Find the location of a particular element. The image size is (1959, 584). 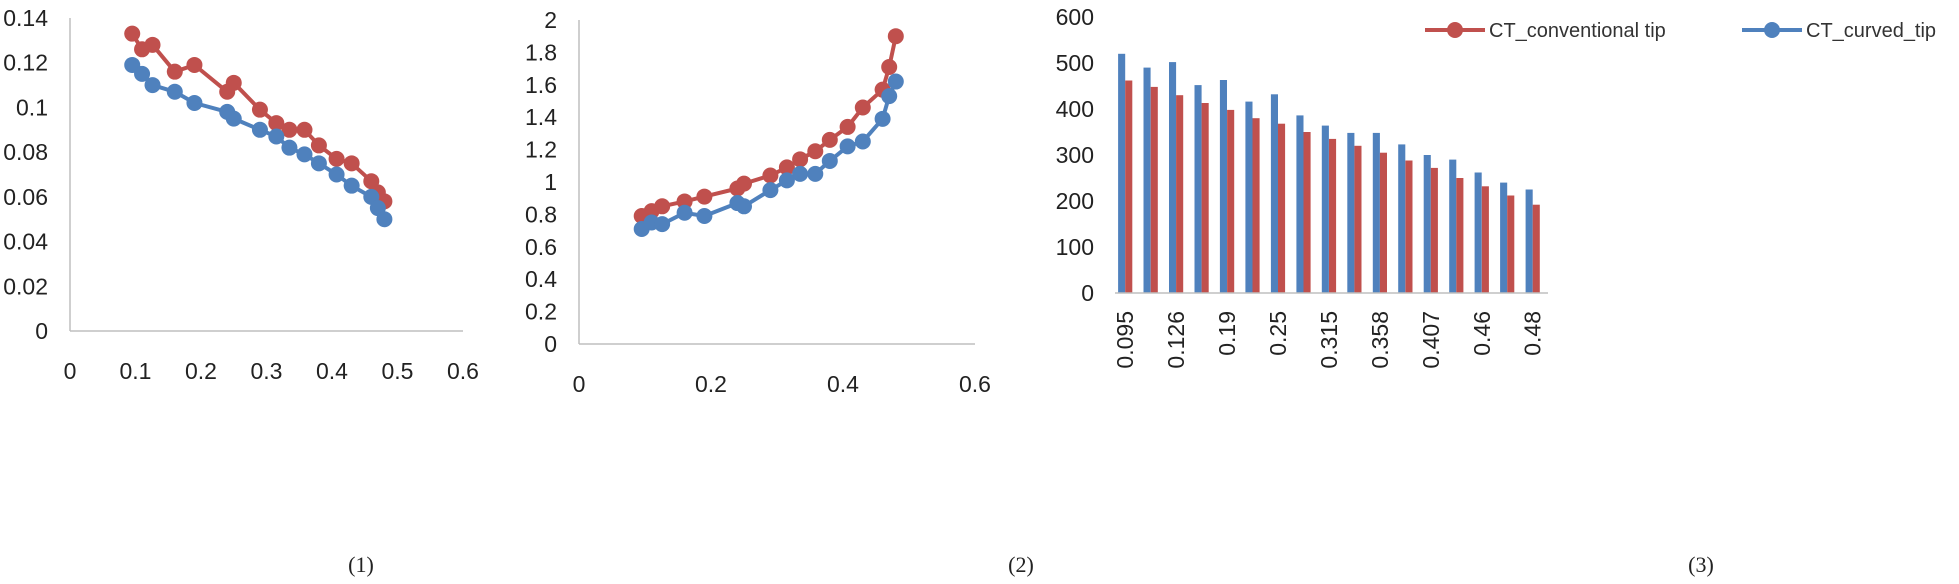

y-tick-label: 400 is located at coordinates (1075, 109).